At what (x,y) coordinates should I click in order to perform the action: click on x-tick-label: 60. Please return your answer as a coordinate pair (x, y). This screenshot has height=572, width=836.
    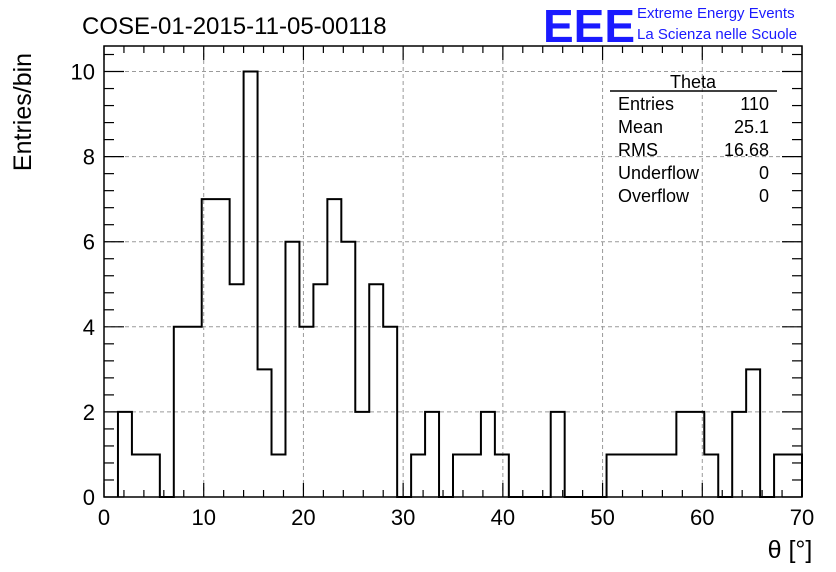
    Looking at the image, I should click on (702, 517).